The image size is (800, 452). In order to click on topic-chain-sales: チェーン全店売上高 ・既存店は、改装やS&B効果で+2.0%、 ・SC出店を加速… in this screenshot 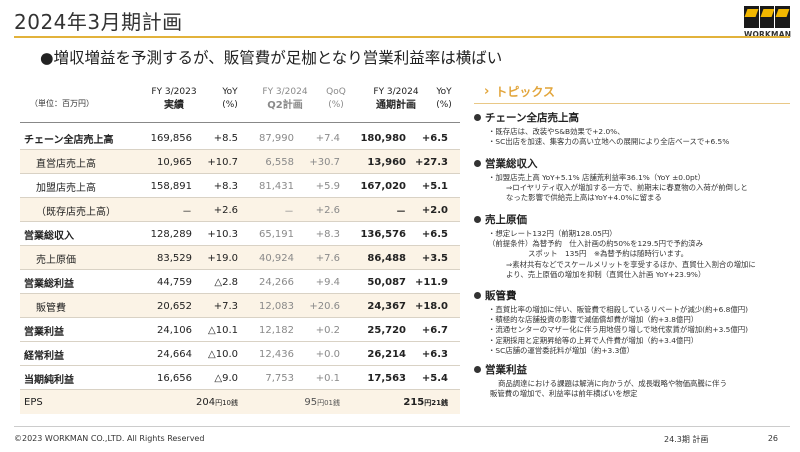, I will do `click(601, 128)`.